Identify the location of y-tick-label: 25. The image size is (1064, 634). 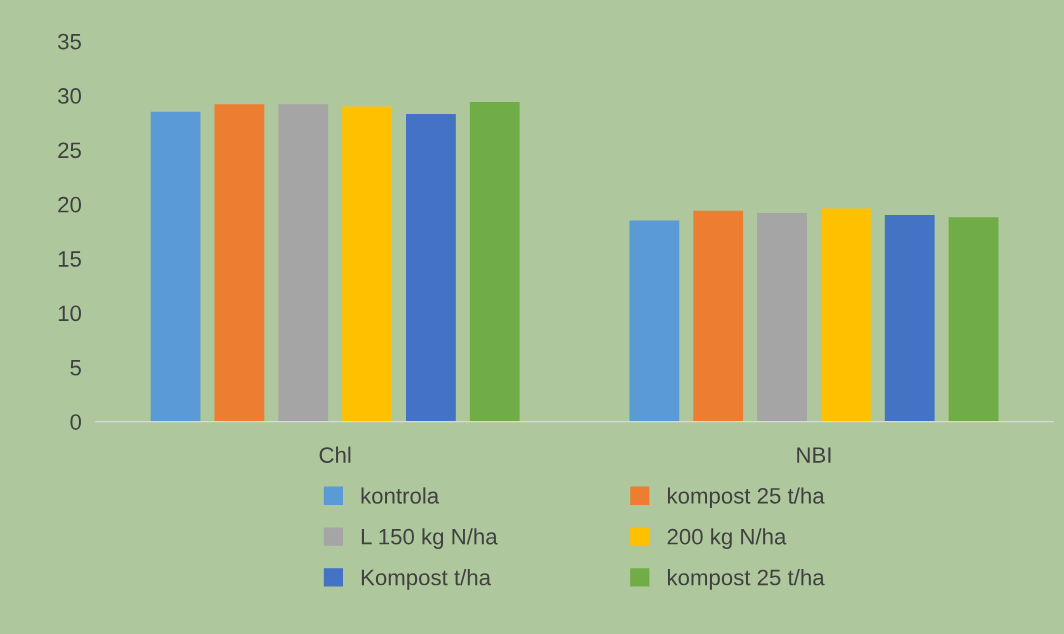
(69, 150).